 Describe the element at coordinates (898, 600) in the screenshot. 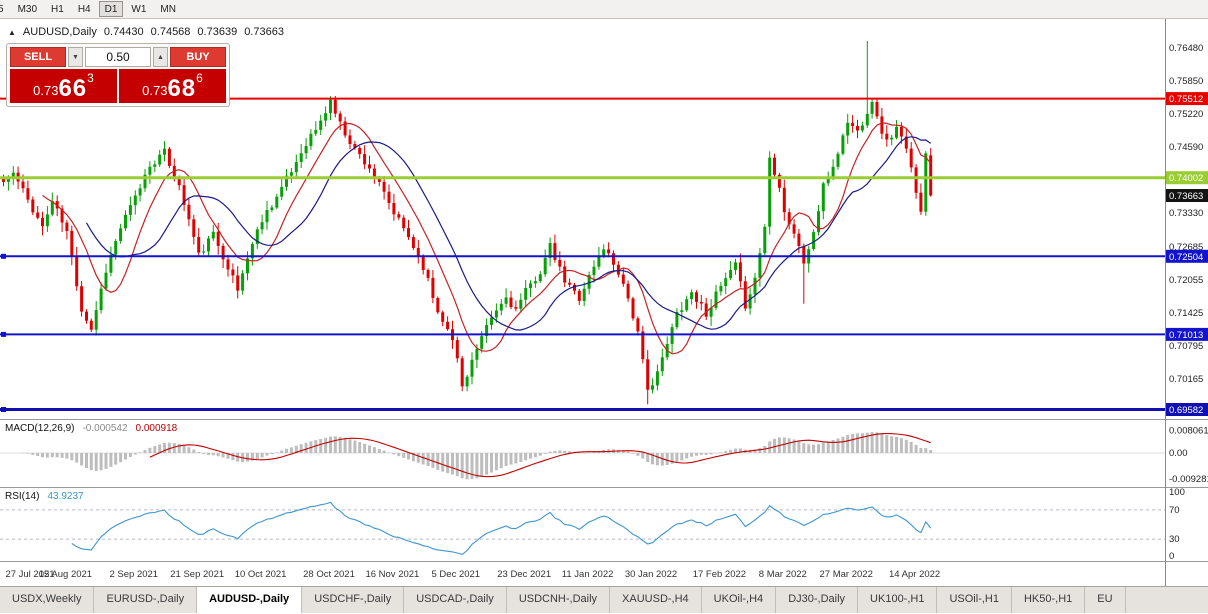

I see `chart-tab-uk100-h1: UK100-,H1` at that location.